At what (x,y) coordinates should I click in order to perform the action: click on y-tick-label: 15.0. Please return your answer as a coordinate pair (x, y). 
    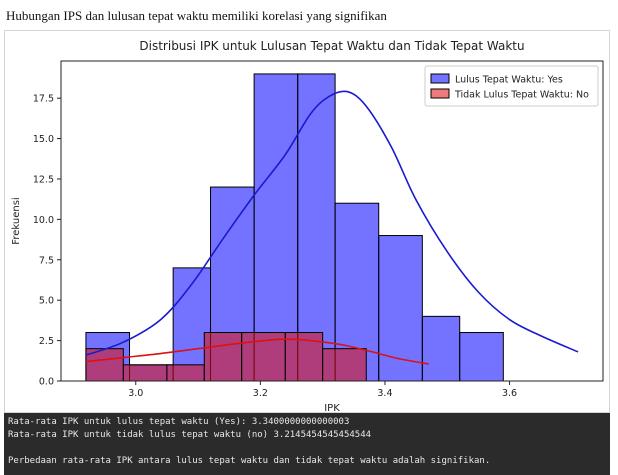
    Looking at the image, I should click on (43, 139).